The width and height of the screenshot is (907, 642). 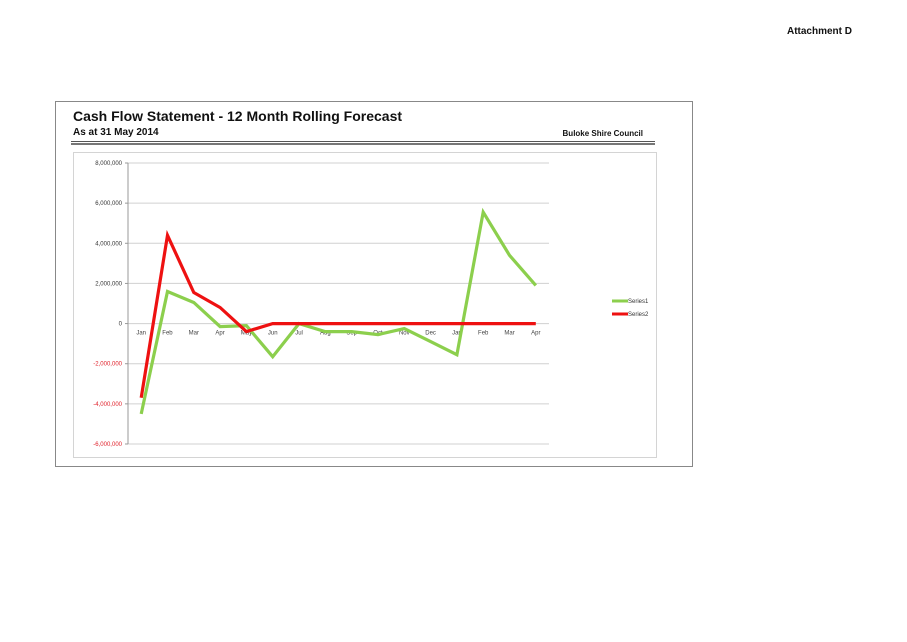 I want to click on x-tick-label: May, so click(x=246, y=334).